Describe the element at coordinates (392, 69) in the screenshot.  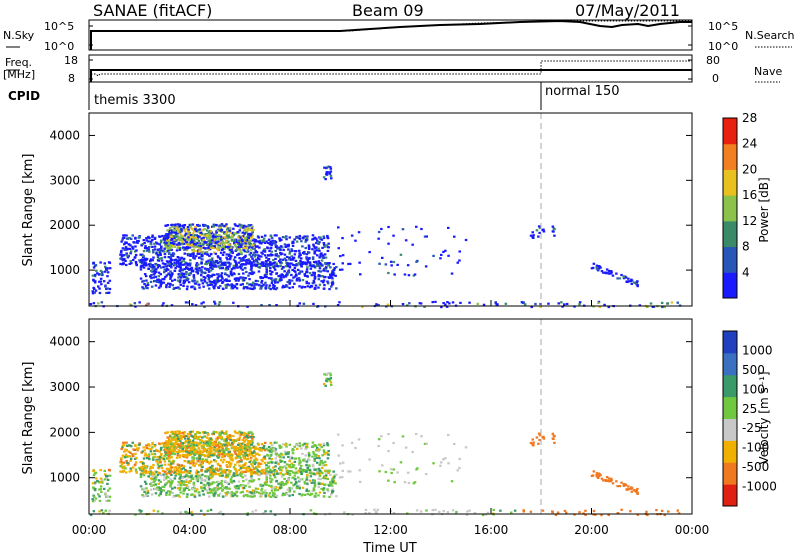
I see `freq-panel: Freq. [MHz] 18 8 Nave 80 0` at that location.